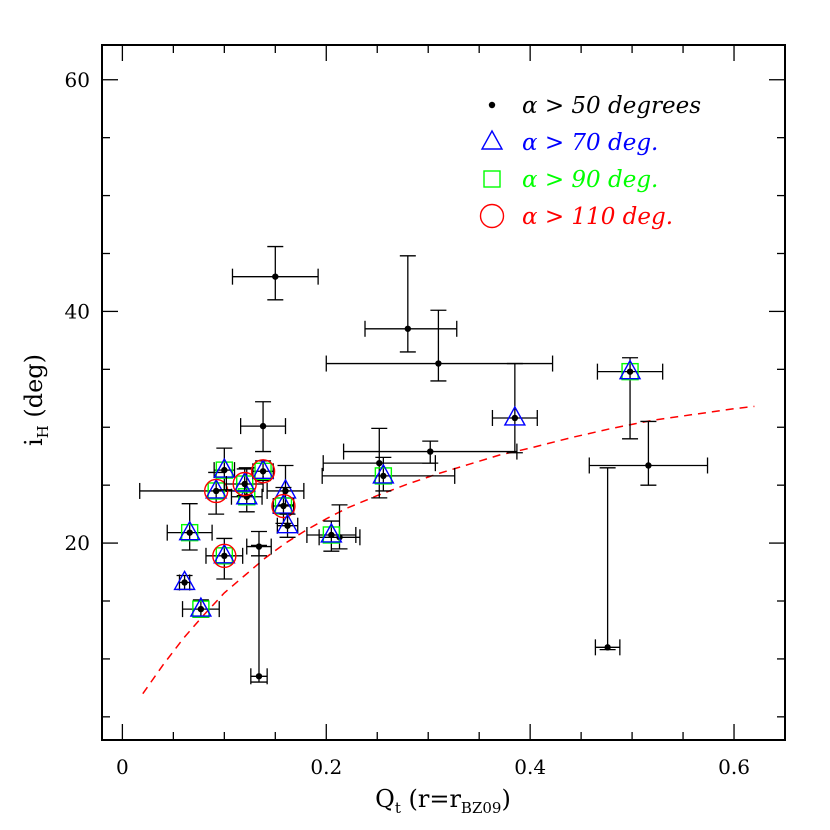 The width and height of the screenshot is (830, 830). I want to click on x-tick-label: 0.2, so click(326, 767).